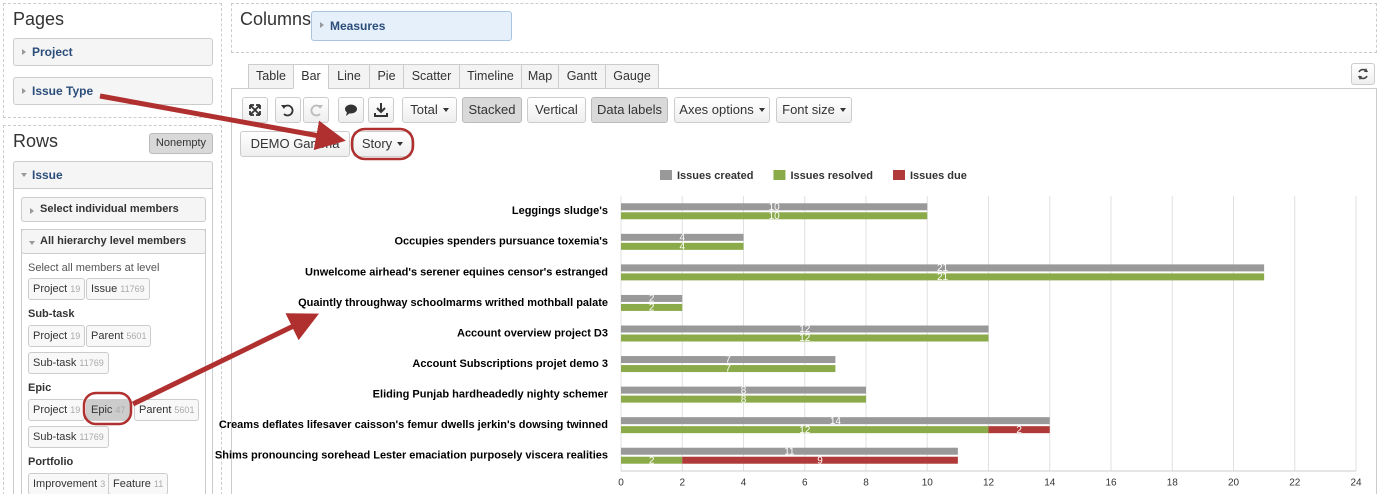  Describe the element at coordinates (722, 110) in the screenshot. I see `axes-options-dropdown: Axes options` at that location.